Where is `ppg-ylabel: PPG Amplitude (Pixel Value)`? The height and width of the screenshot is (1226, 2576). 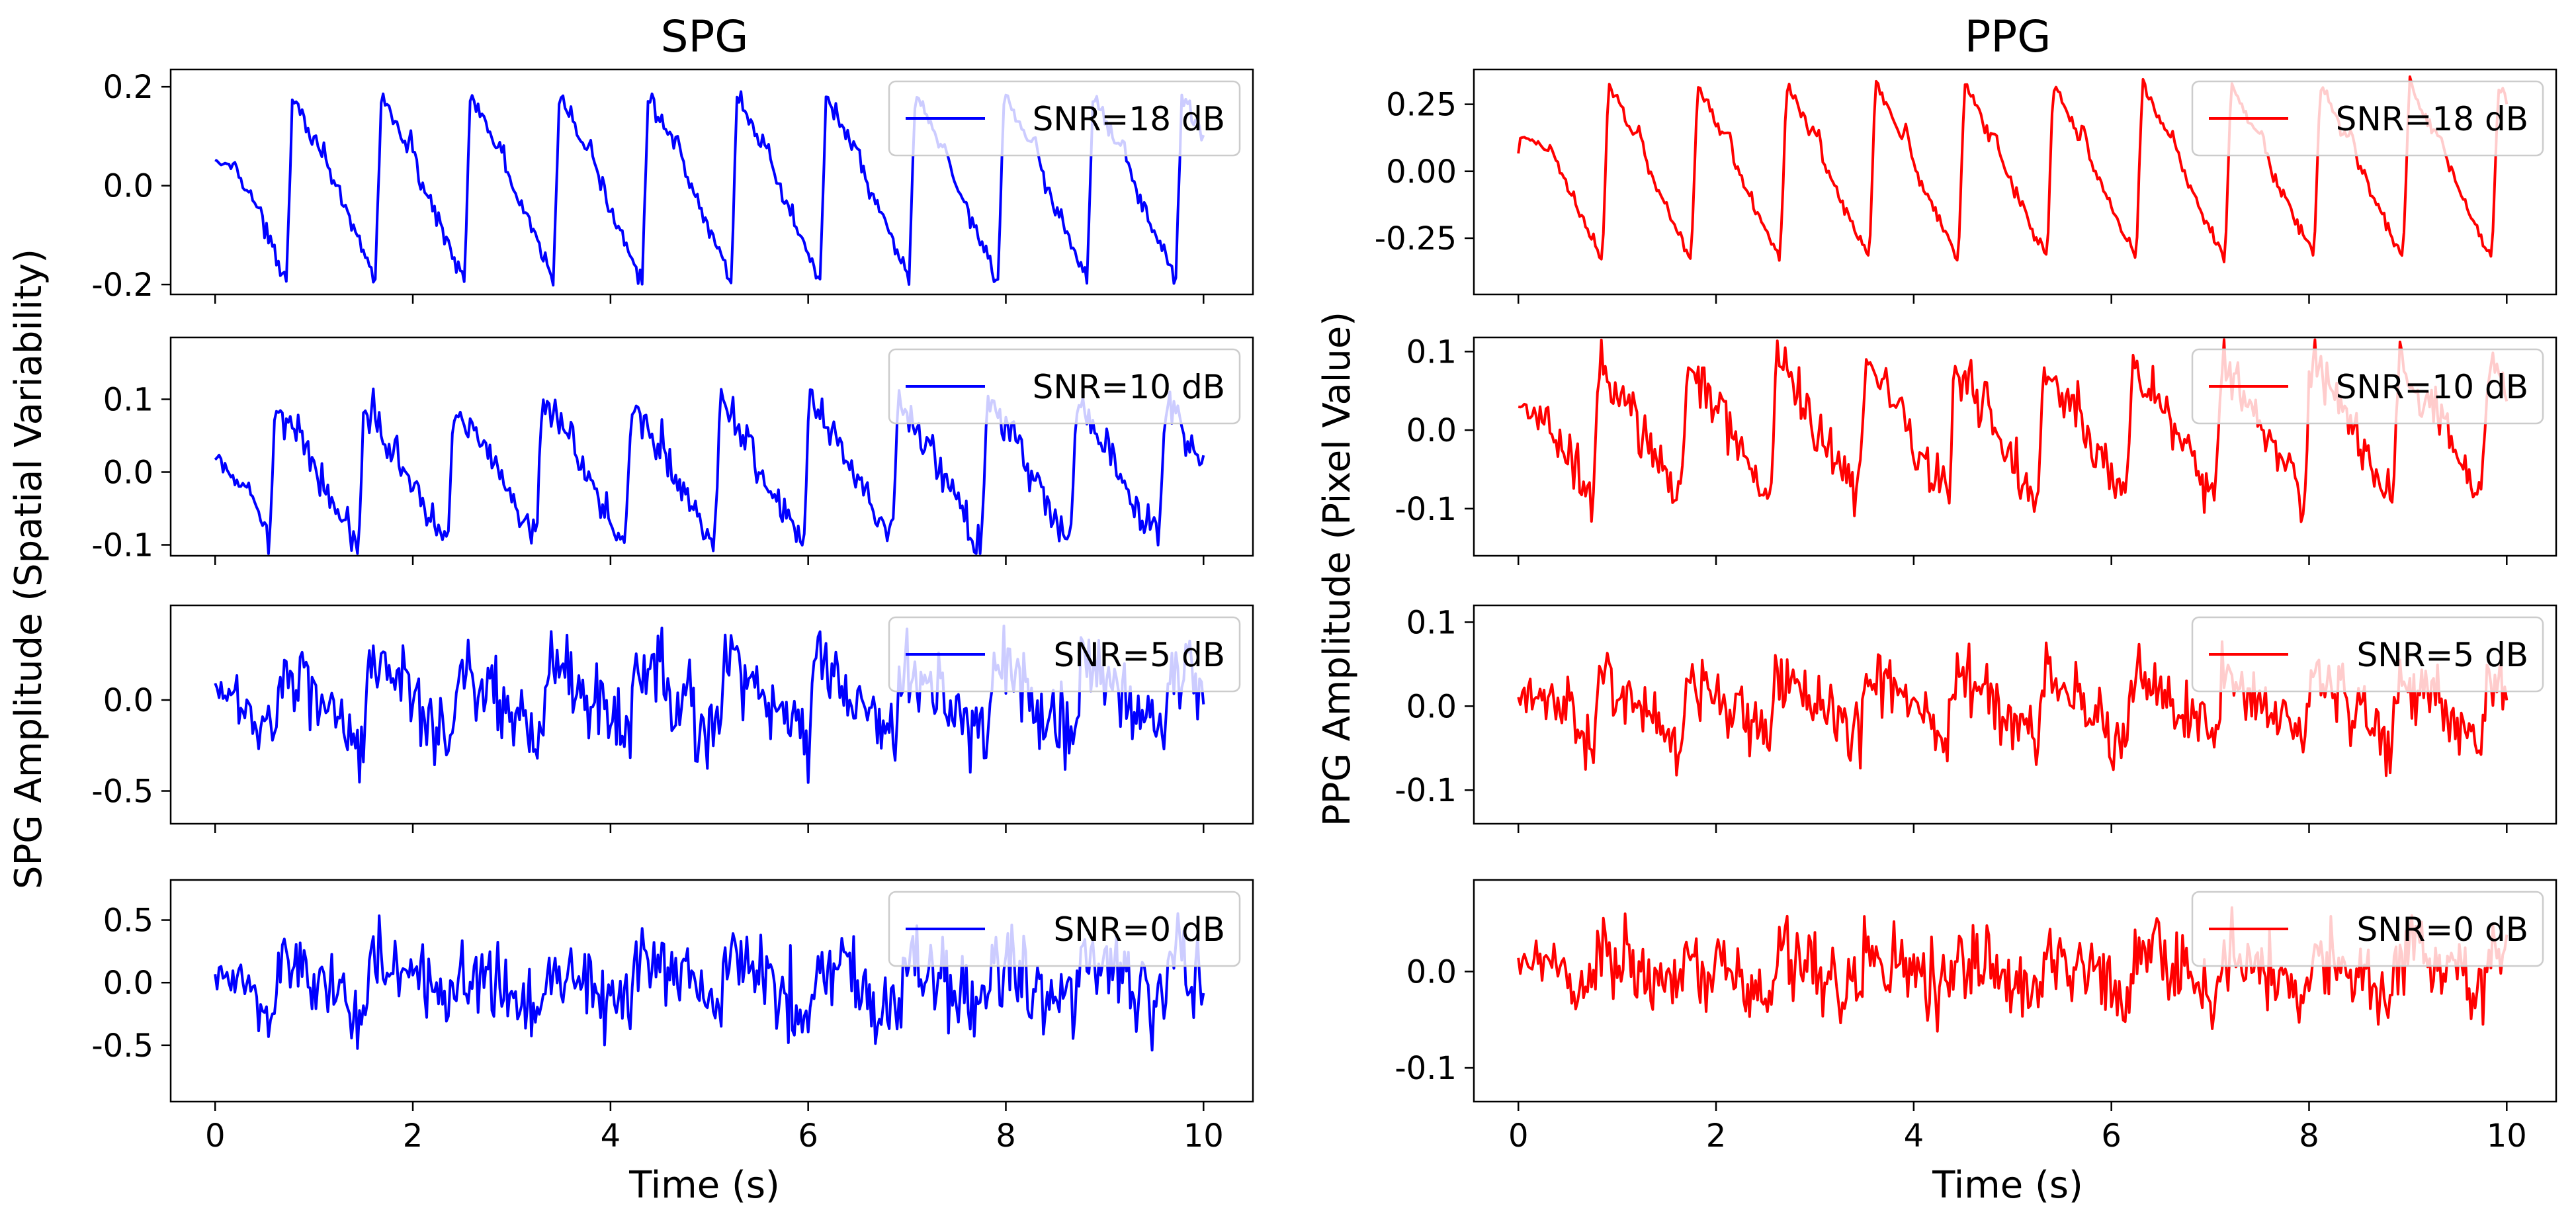
ppg-ylabel: PPG Amplitude (Pixel Value) is located at coordinates (1337, 569).